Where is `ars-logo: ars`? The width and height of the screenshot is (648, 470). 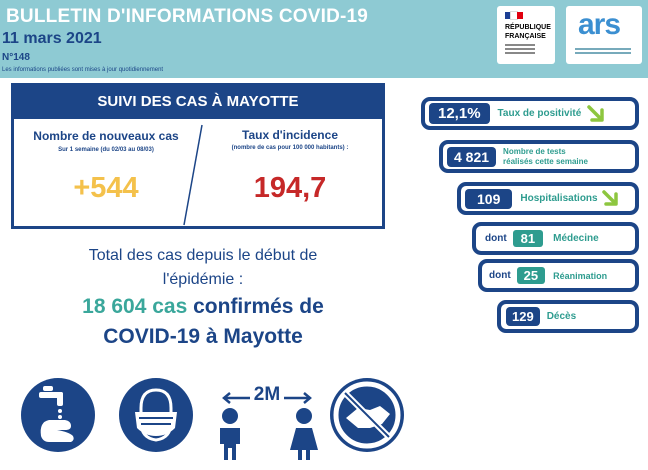
ars-logo: ars is located at coordinates (604, 35).